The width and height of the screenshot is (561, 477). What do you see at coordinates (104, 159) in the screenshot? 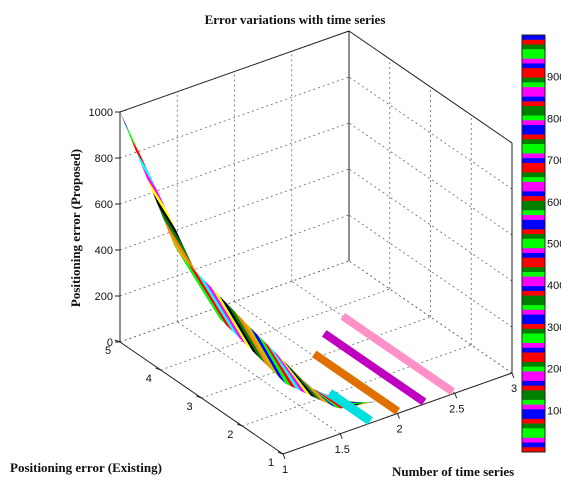
I see `z-tick-label: 800` at bounding box center [104, 159].